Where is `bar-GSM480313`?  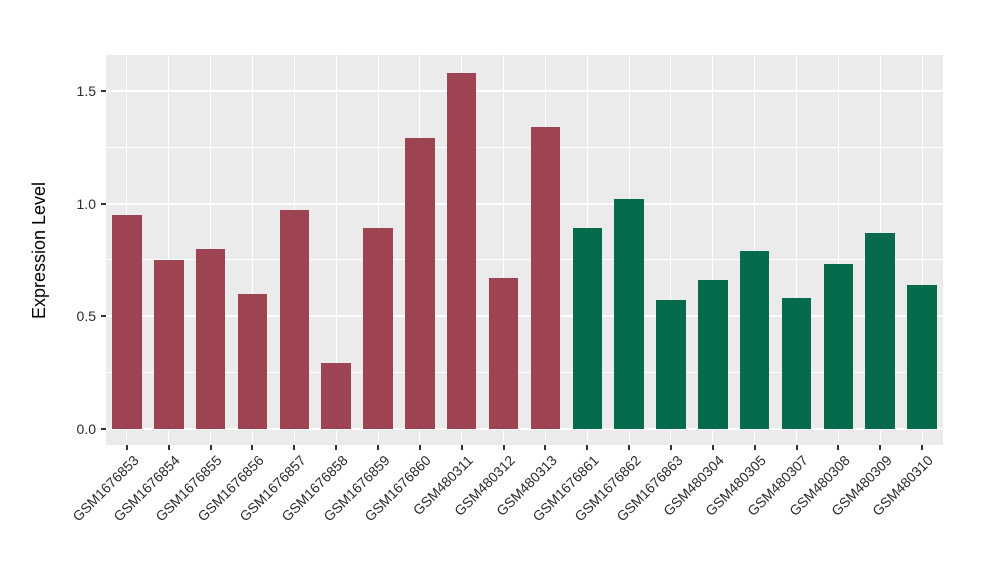 bar-GSM480313 is located at coordinates (545, 278).